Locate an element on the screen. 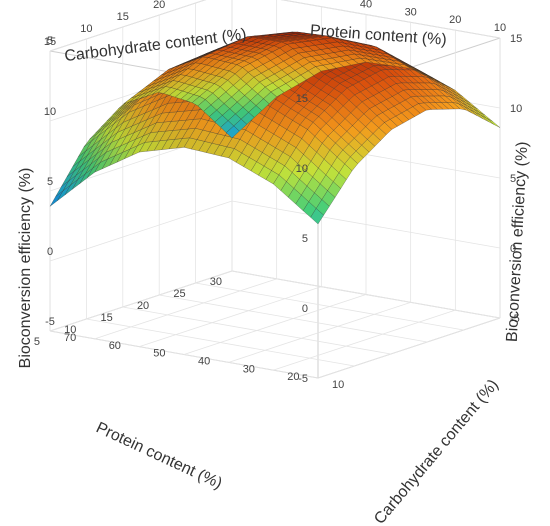 Image resolution: width=550 pixels, height=526 pixels. protein-tick-bottom: 25 is located at coordinates (179, 294).